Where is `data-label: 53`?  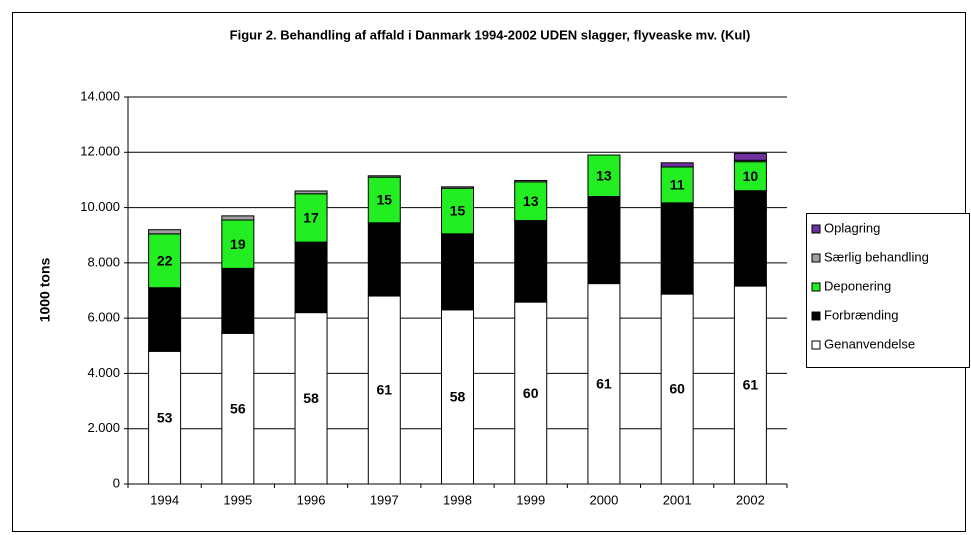 data-label: 53 is located at coordinates (165, 417).